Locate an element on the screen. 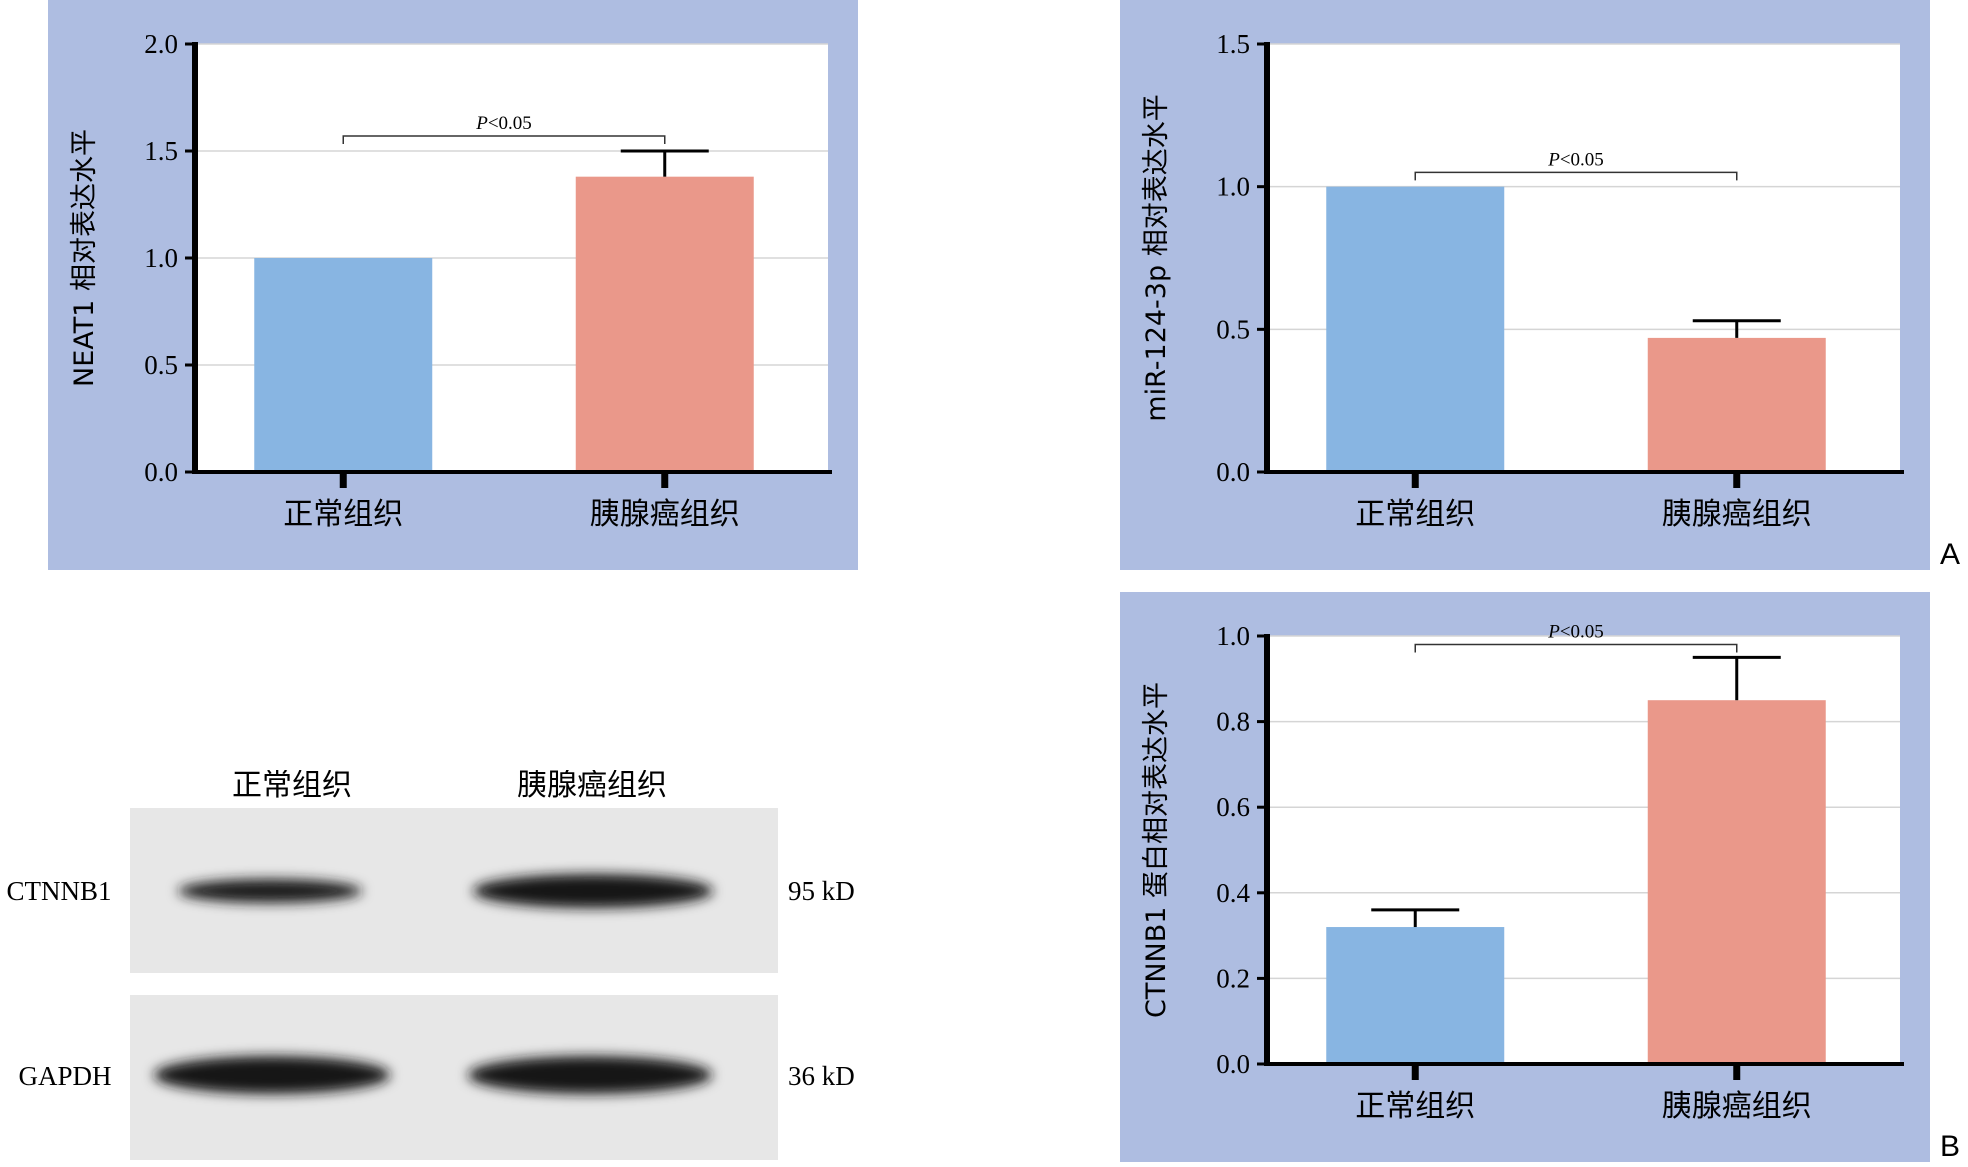 Image resolution: width=1968 pixels, height=1167 pixels. y-tick-label: 0.8 is located at coordinates (1233, 722).